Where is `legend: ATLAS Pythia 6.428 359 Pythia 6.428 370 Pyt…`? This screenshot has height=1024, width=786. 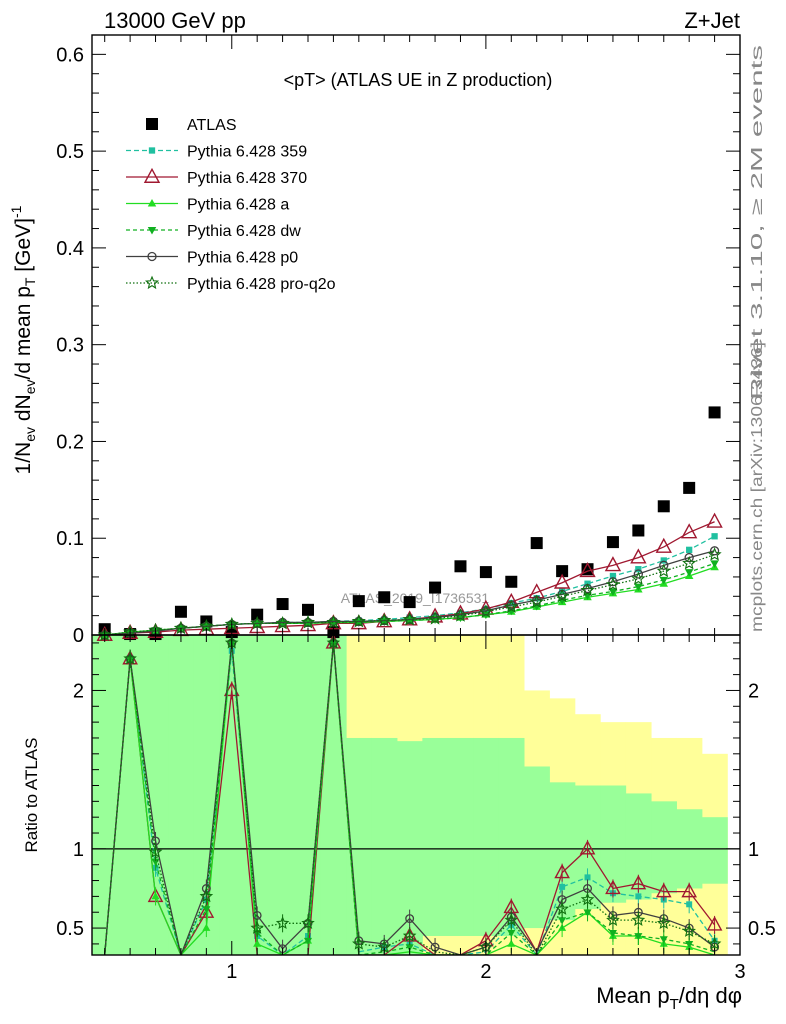 legend: ATLAS Pythia 6.428 359 Pythia 6.428 370 Pyt… is located at coordinates (231, 205).